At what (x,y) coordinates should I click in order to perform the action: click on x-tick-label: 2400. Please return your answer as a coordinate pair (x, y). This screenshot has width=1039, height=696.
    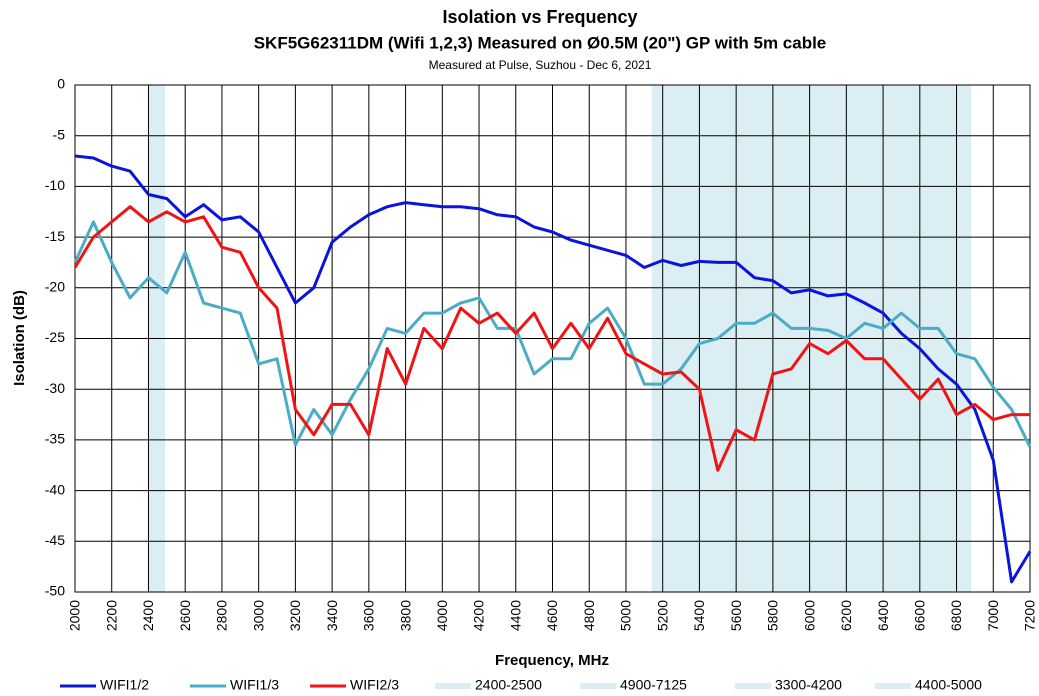
    Looking at the image, I should click on (148, 615).